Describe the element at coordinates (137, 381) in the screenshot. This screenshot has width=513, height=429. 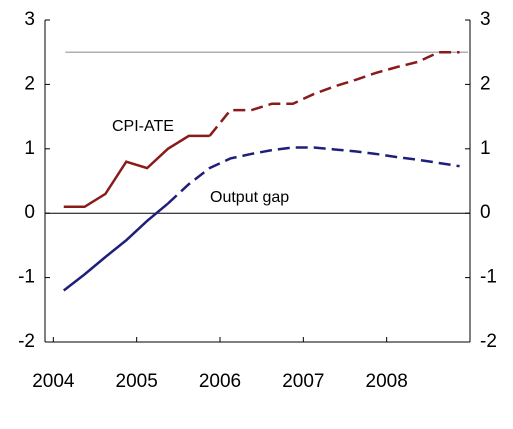
I see `x-tick-label: 2005` at that location.